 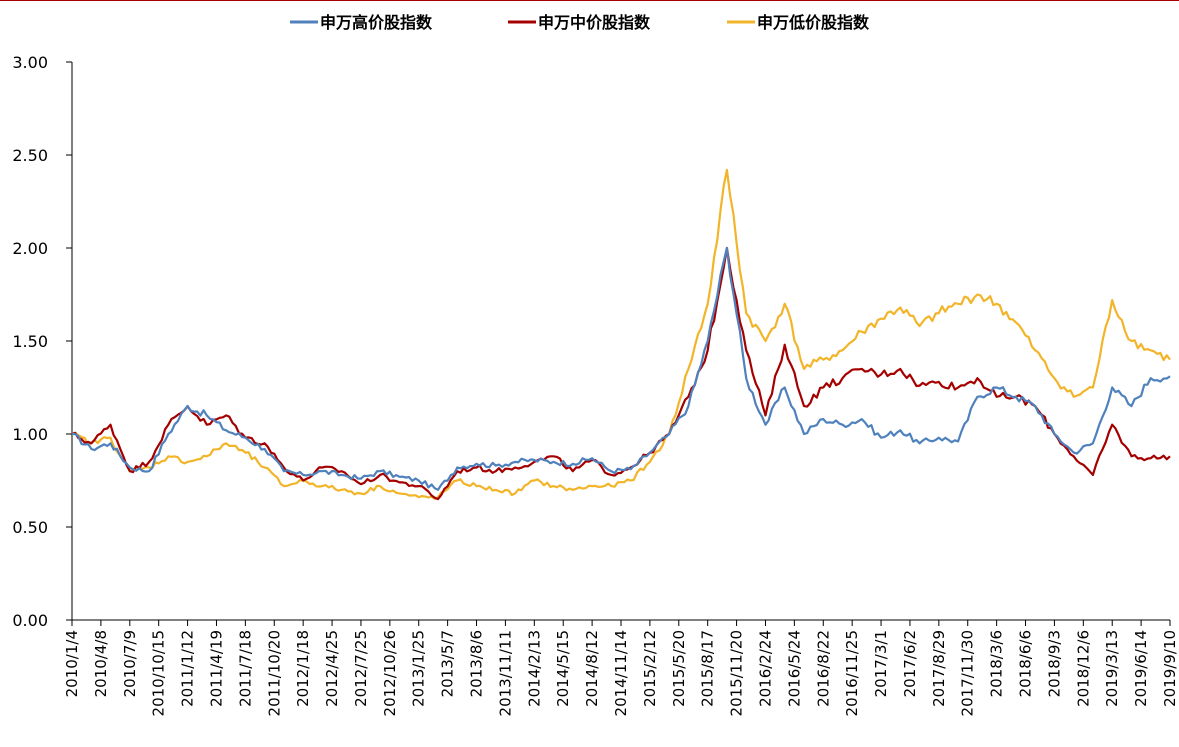 What do you see at coordinates (708, 668) in the screenshot?
I see `x-tick-label: 2015/8/17` at bounding box center [708, 668].